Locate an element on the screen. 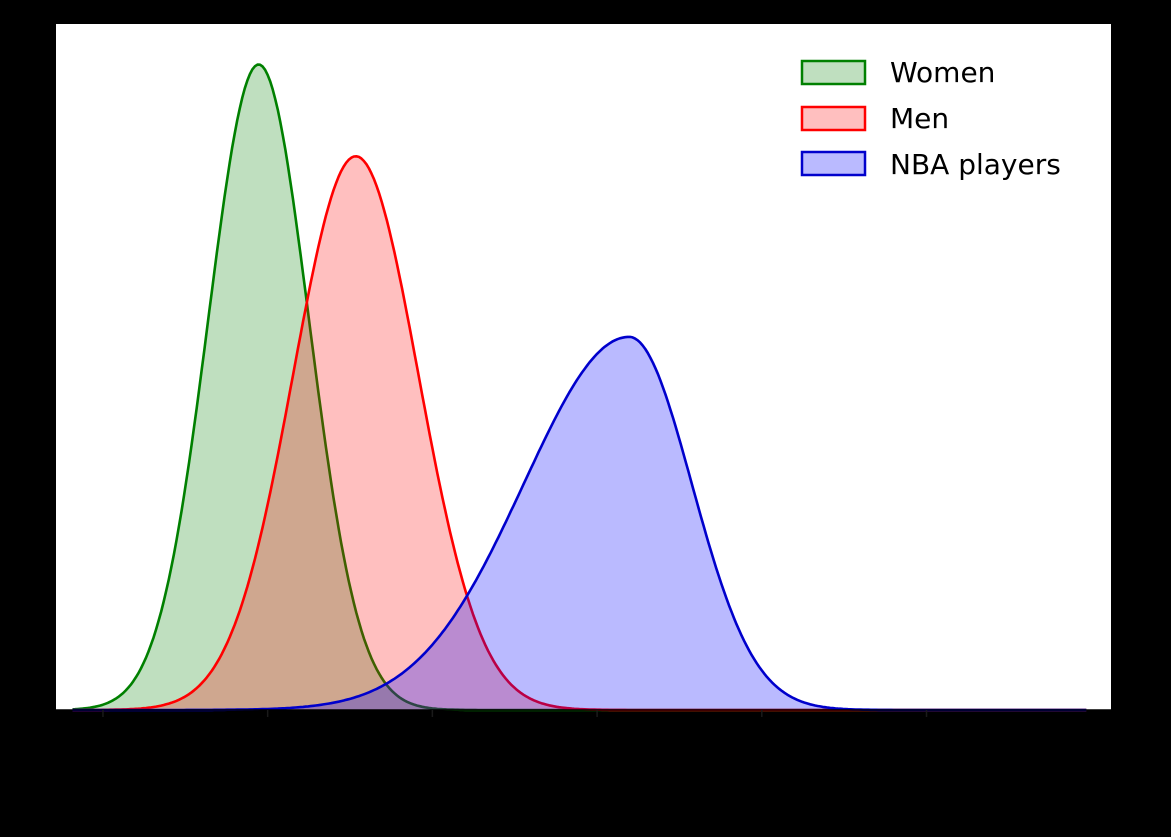  legend-item-women: Women is located at coordinates (897, 72).